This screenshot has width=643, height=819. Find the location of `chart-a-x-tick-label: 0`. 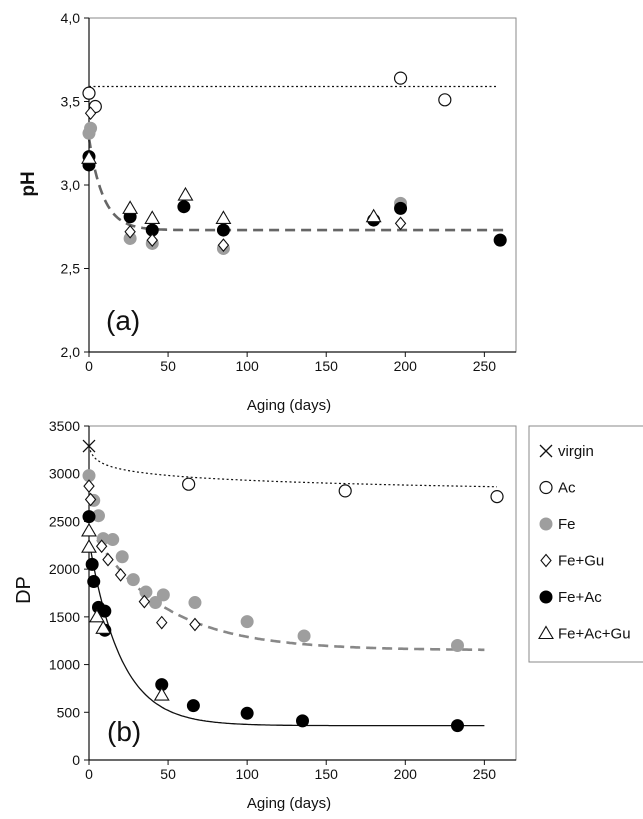

chart-a-x-tick-label: 0 is located at coordinates (89, 366).